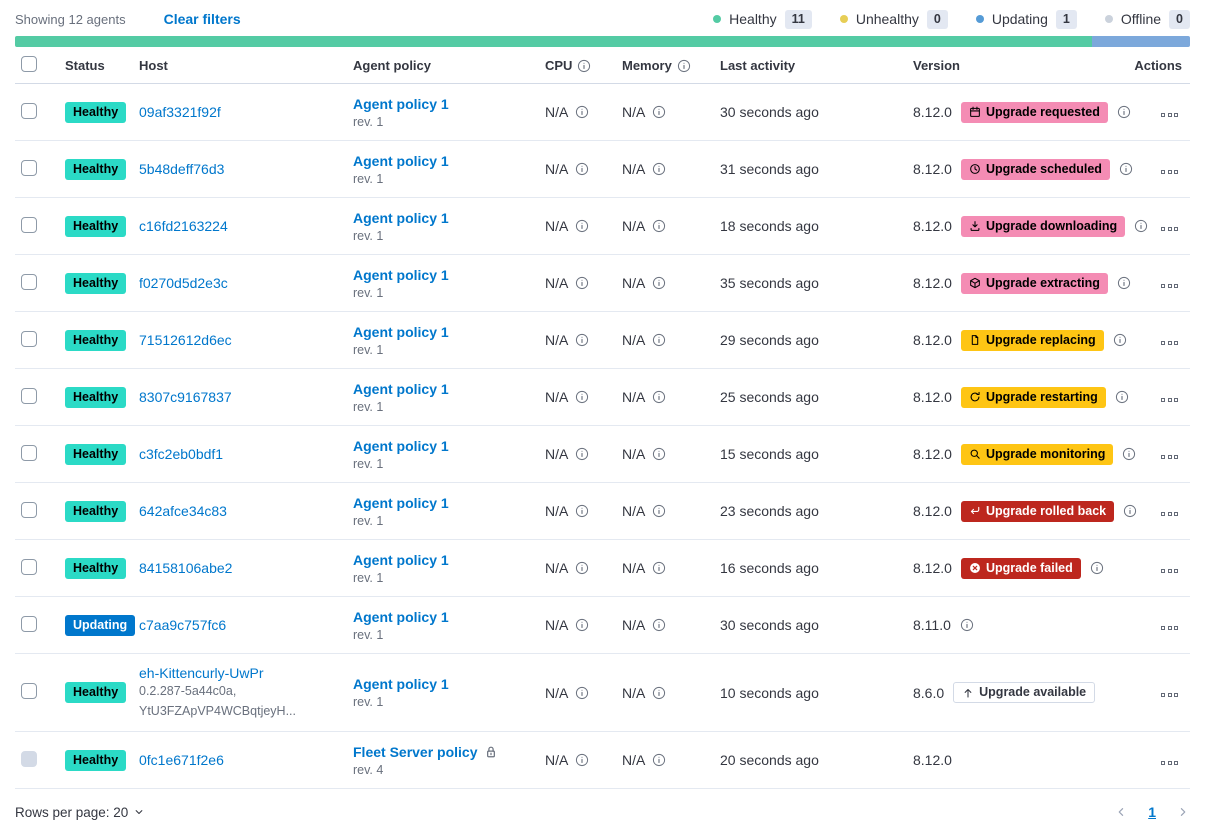  Describe the element at coordinates (183, 511) in the screenshot. I see `agent-host-link: 642afce34c83` at that location.